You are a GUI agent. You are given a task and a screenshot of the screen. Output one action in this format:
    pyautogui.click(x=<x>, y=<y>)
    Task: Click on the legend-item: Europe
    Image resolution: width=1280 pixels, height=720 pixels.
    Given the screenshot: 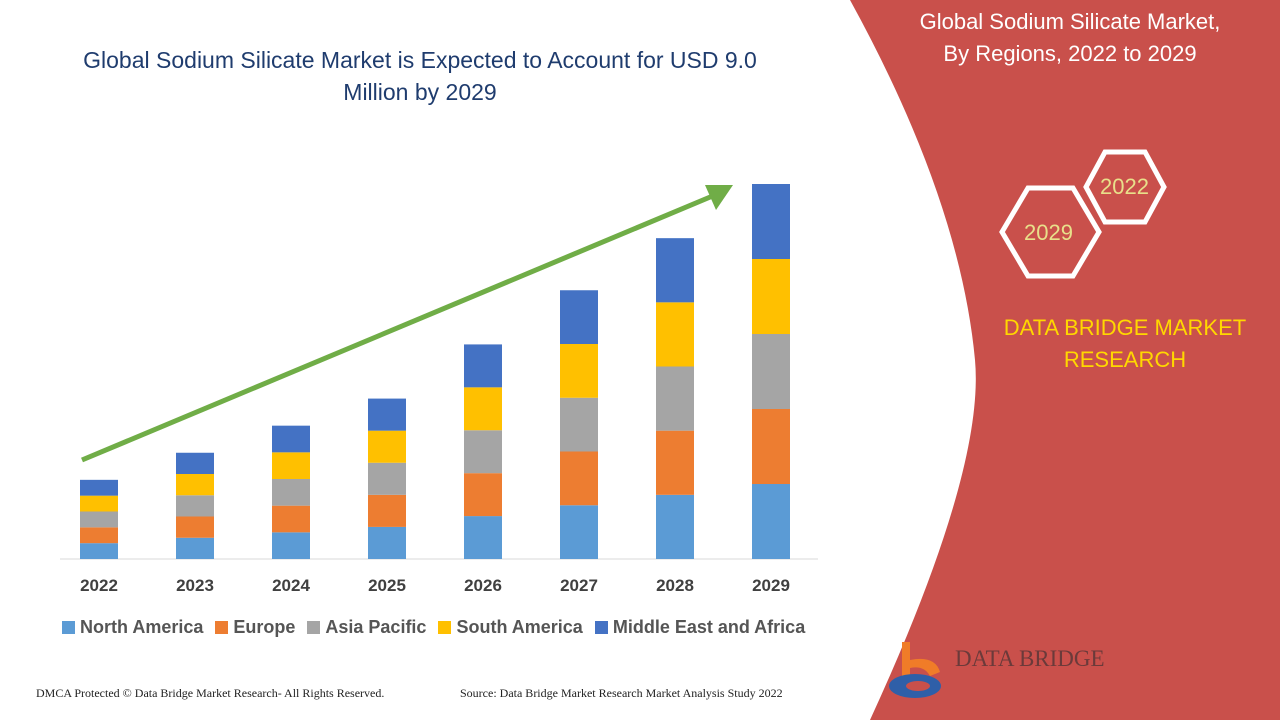 What is the action you would take?
    pyautogui.click(x=255, y=627)
    